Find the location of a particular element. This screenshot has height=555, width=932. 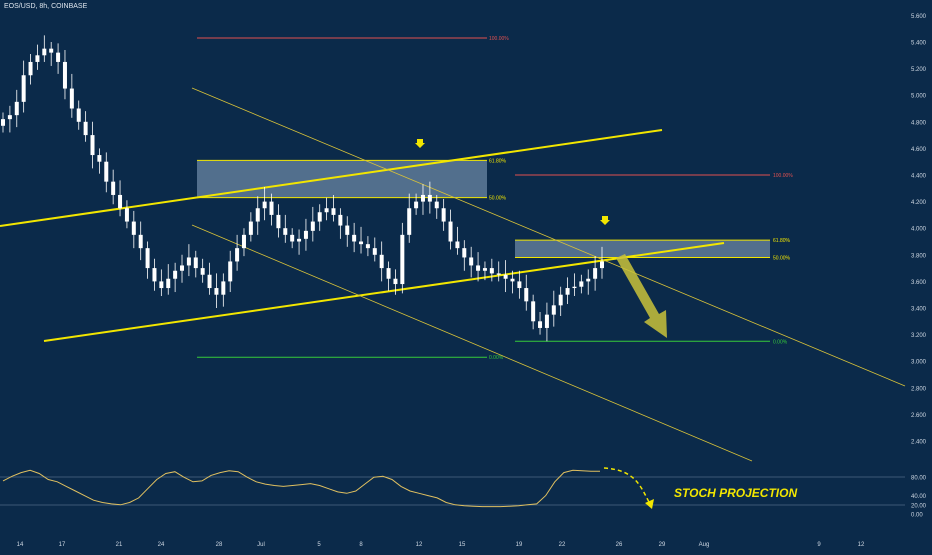

fib-label: 61.80% is located at coordinates (782, 241).